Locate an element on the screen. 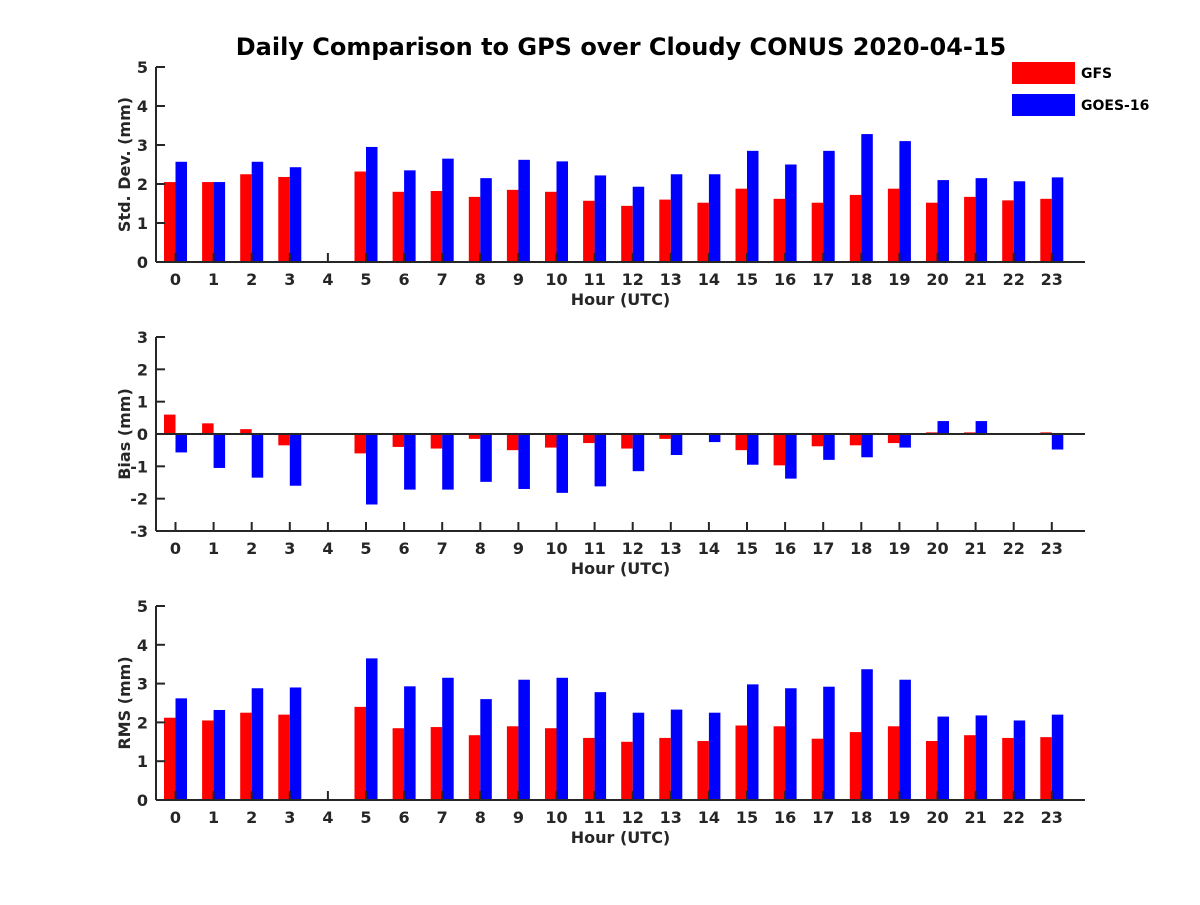 The height and width of the screenshot is (905, 1200). x-tick-label: 3 is located at coordinates (289, 279).